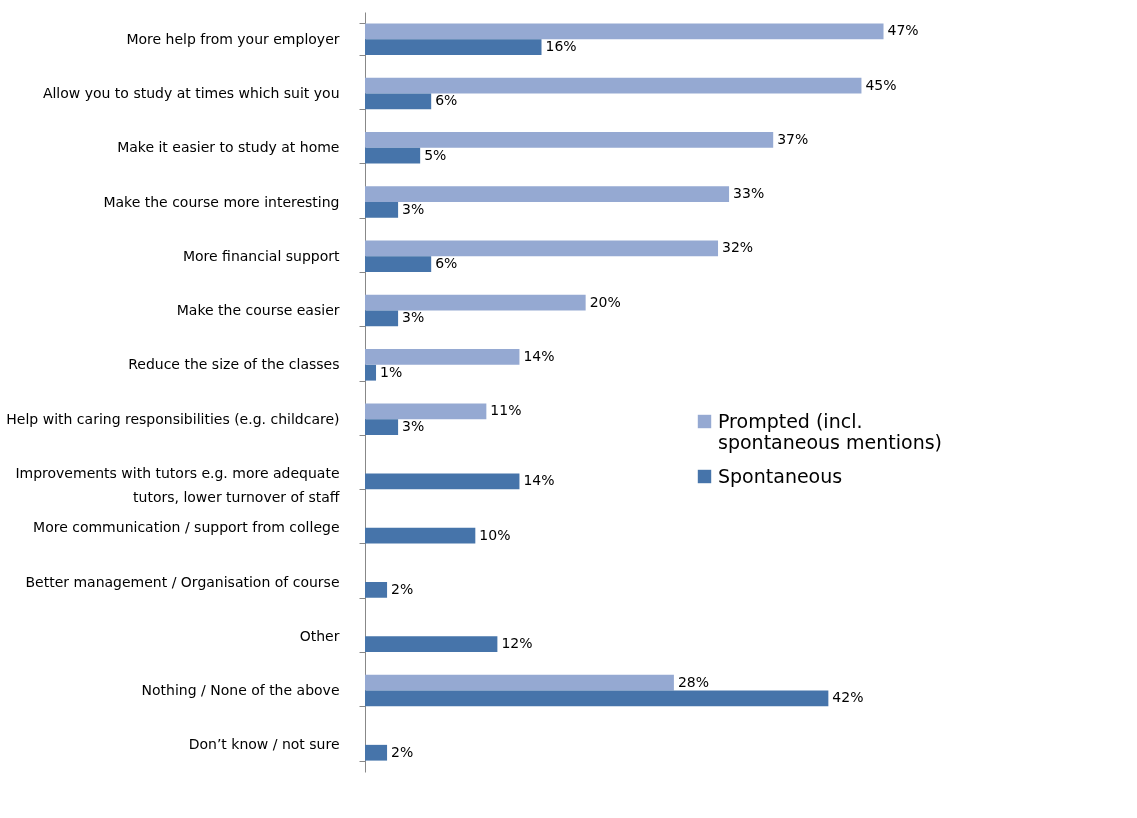 The width and height of the screenshot is (1137, 818). I want to click on data-label: 16%, so click(561, 46).